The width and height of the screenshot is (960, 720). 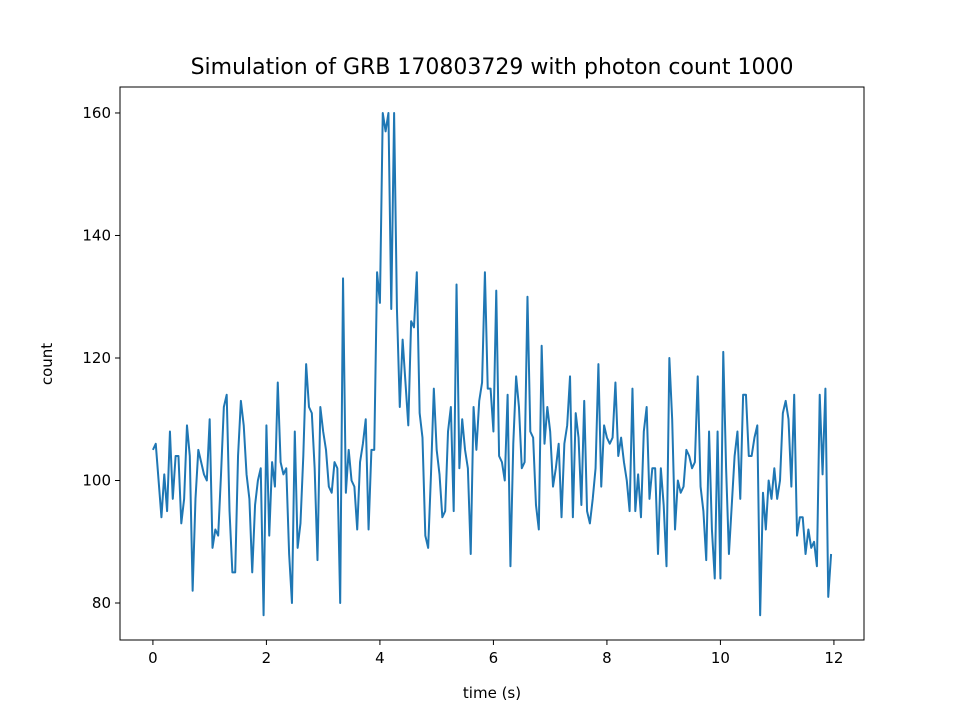 I want to click on y-tick-label: 80, so click(x=101, y=603).